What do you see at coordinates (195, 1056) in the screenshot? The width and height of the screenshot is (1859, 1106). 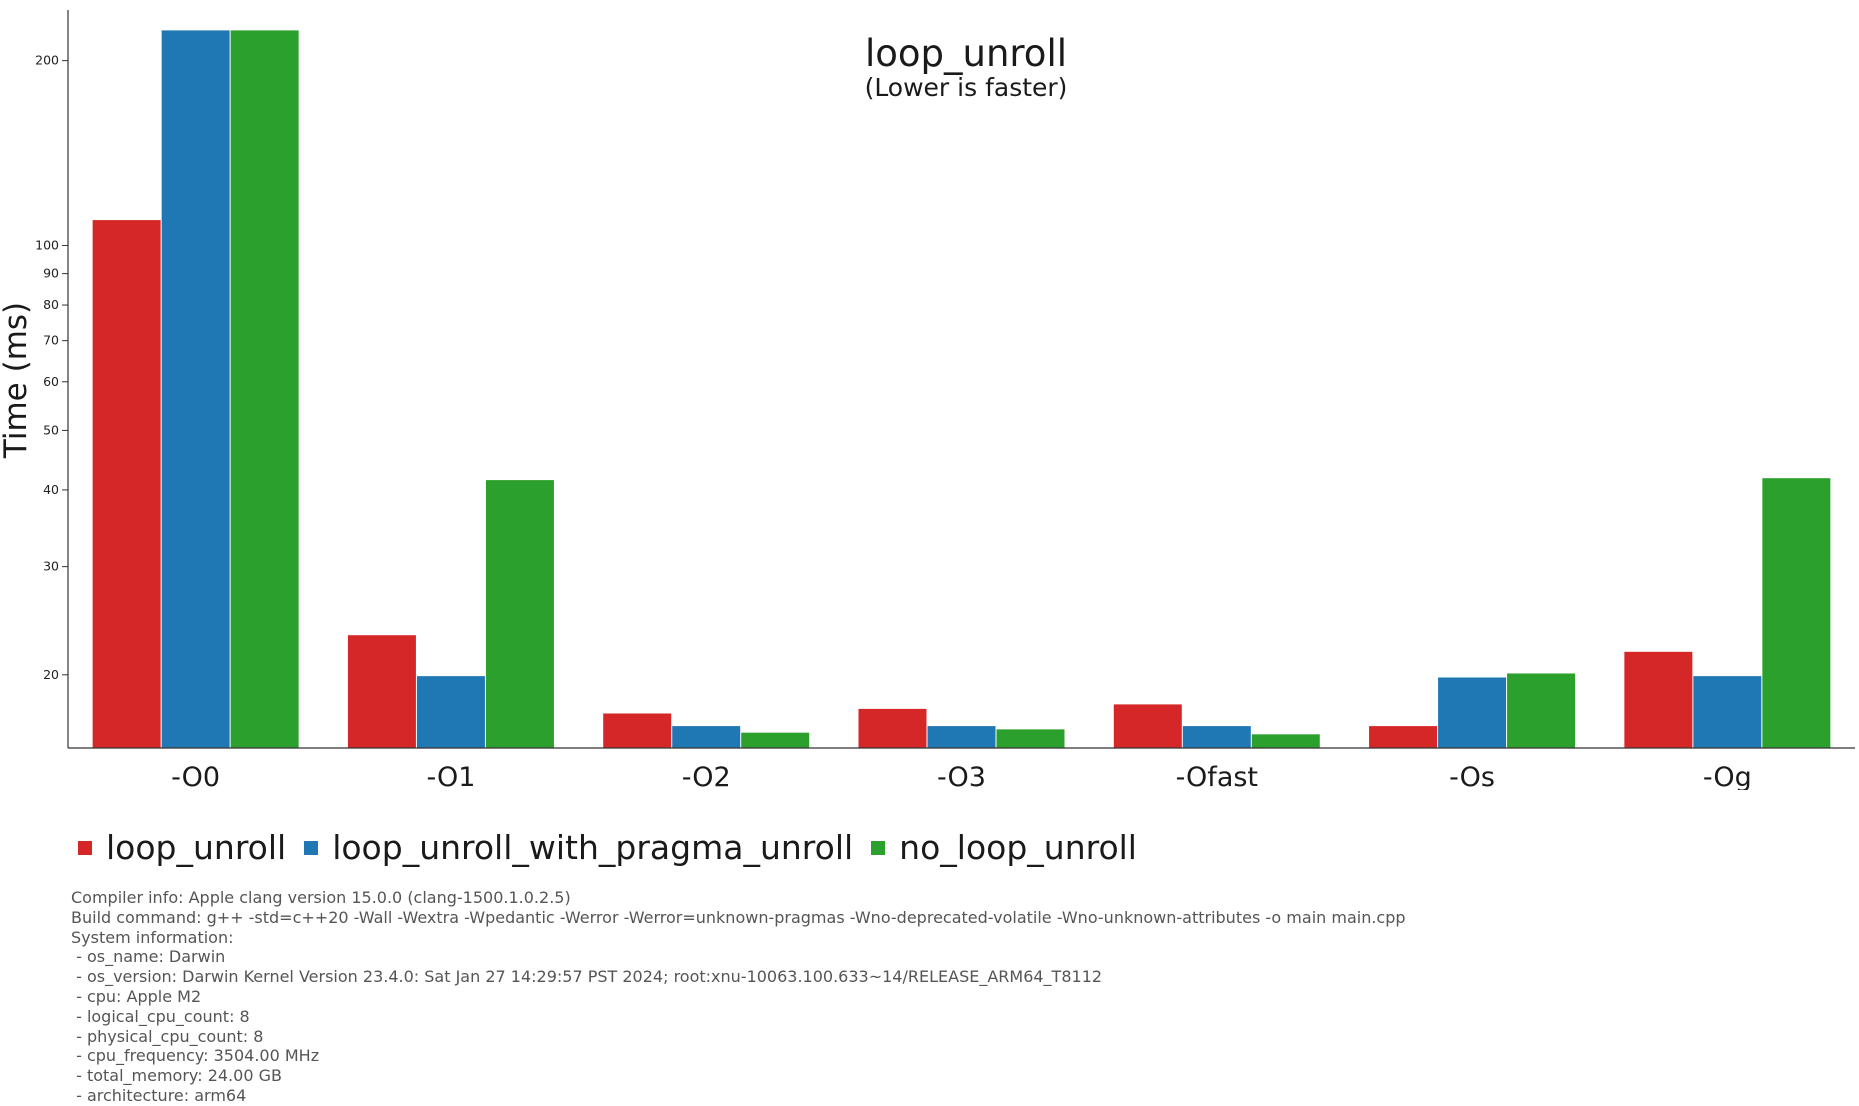 I see `system-info-line: - cpu_frequency: 3504.00 MHz` at bounding box center [195, 1056].